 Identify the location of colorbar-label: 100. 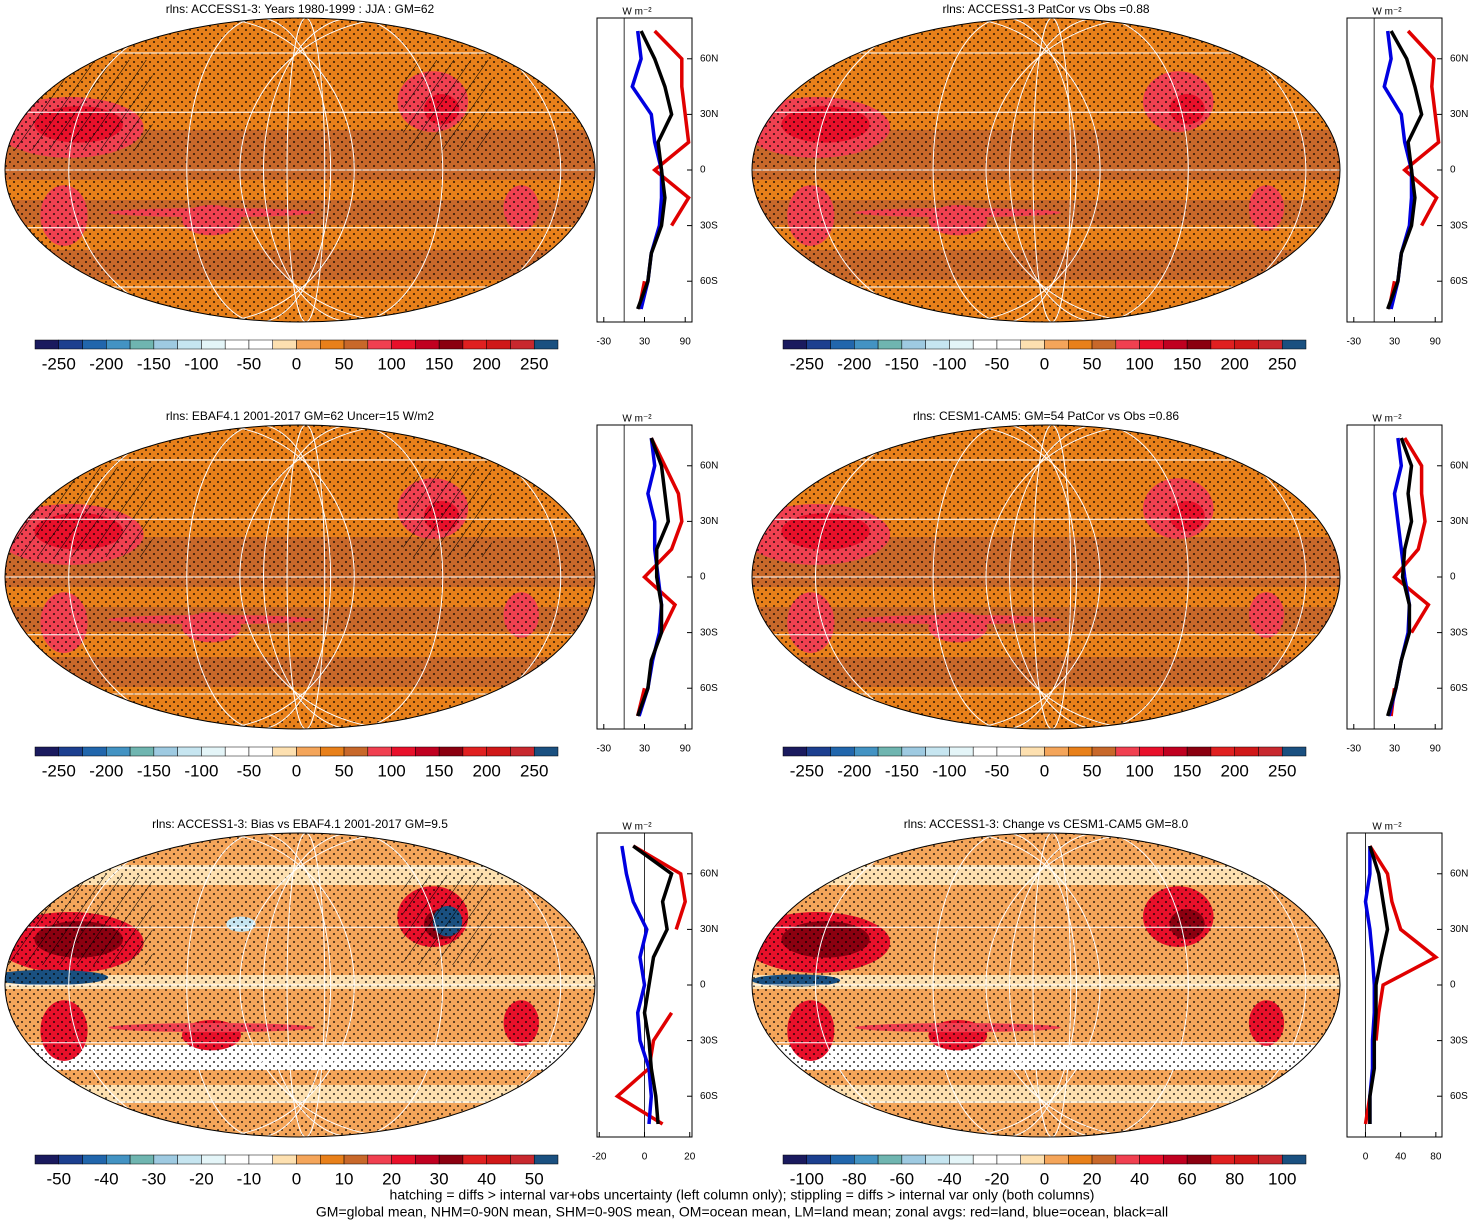
(1139, 770).